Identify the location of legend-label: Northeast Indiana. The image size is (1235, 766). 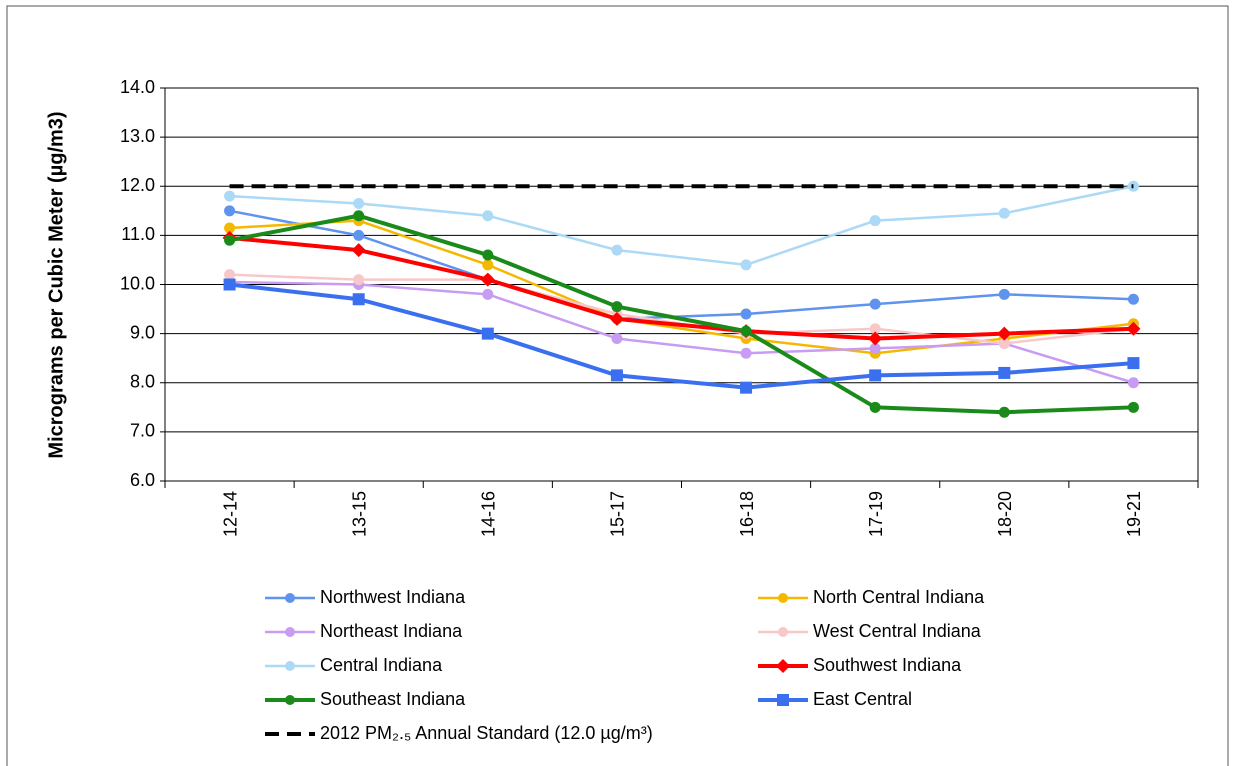
(391, 631).